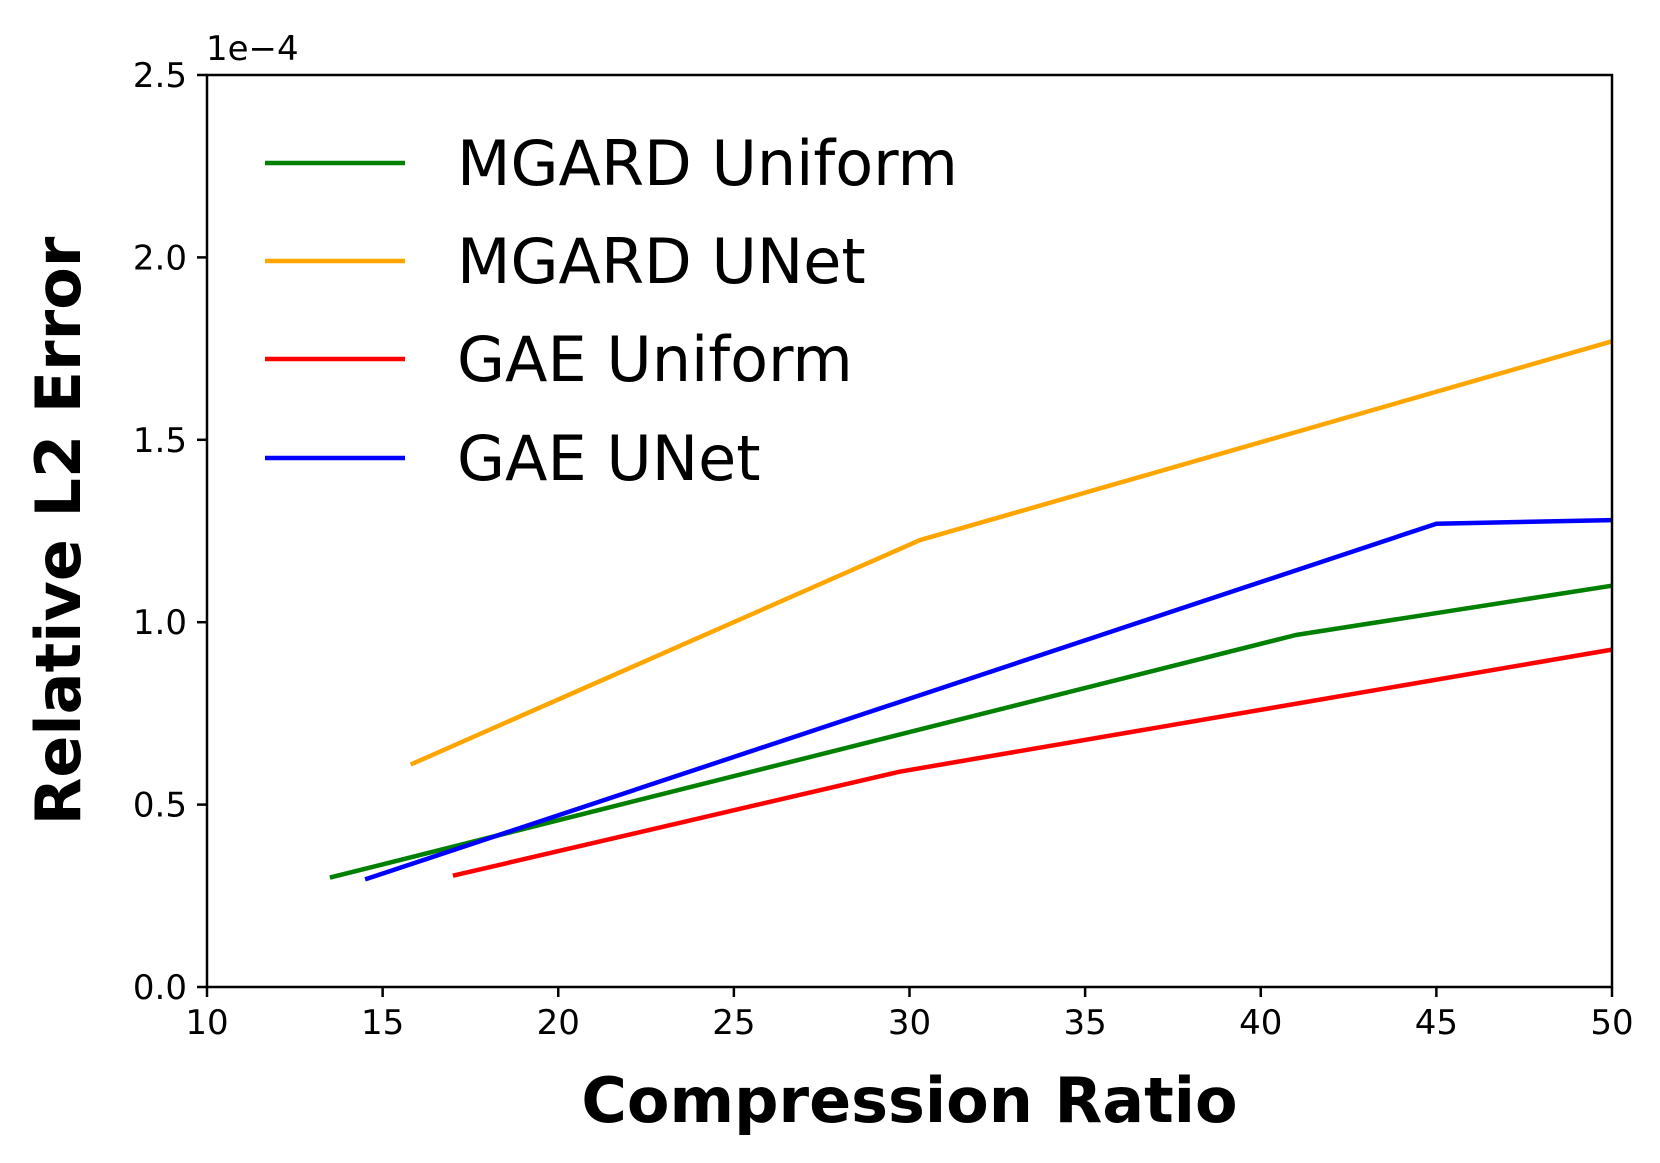 The image size is (1660, 1163). What do you see at coordinates (661, 261) in the screenshot?
I see `legend-label-2: MGARD UNet` at bounding box center [661, 261].